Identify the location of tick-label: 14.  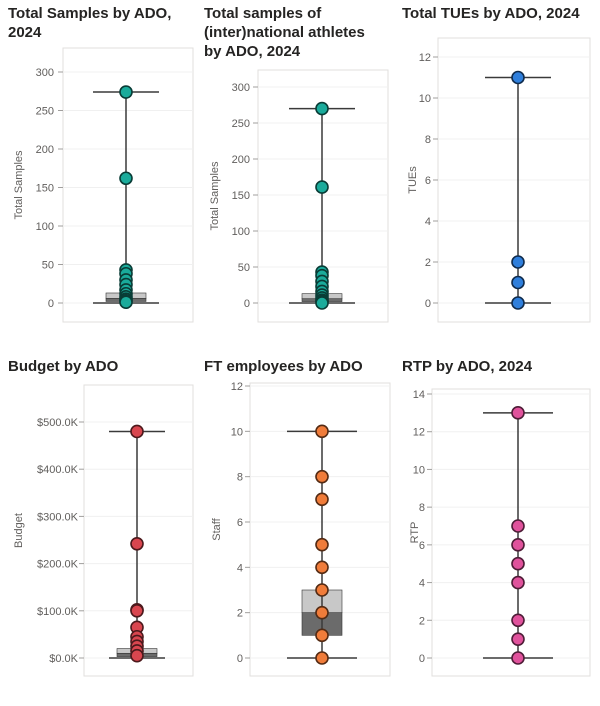
(419, 395).